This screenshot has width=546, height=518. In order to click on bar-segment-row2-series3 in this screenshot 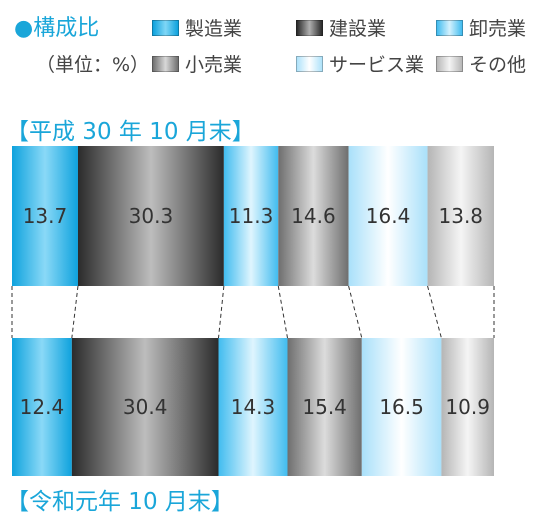, I will do `click(253, 407)`.